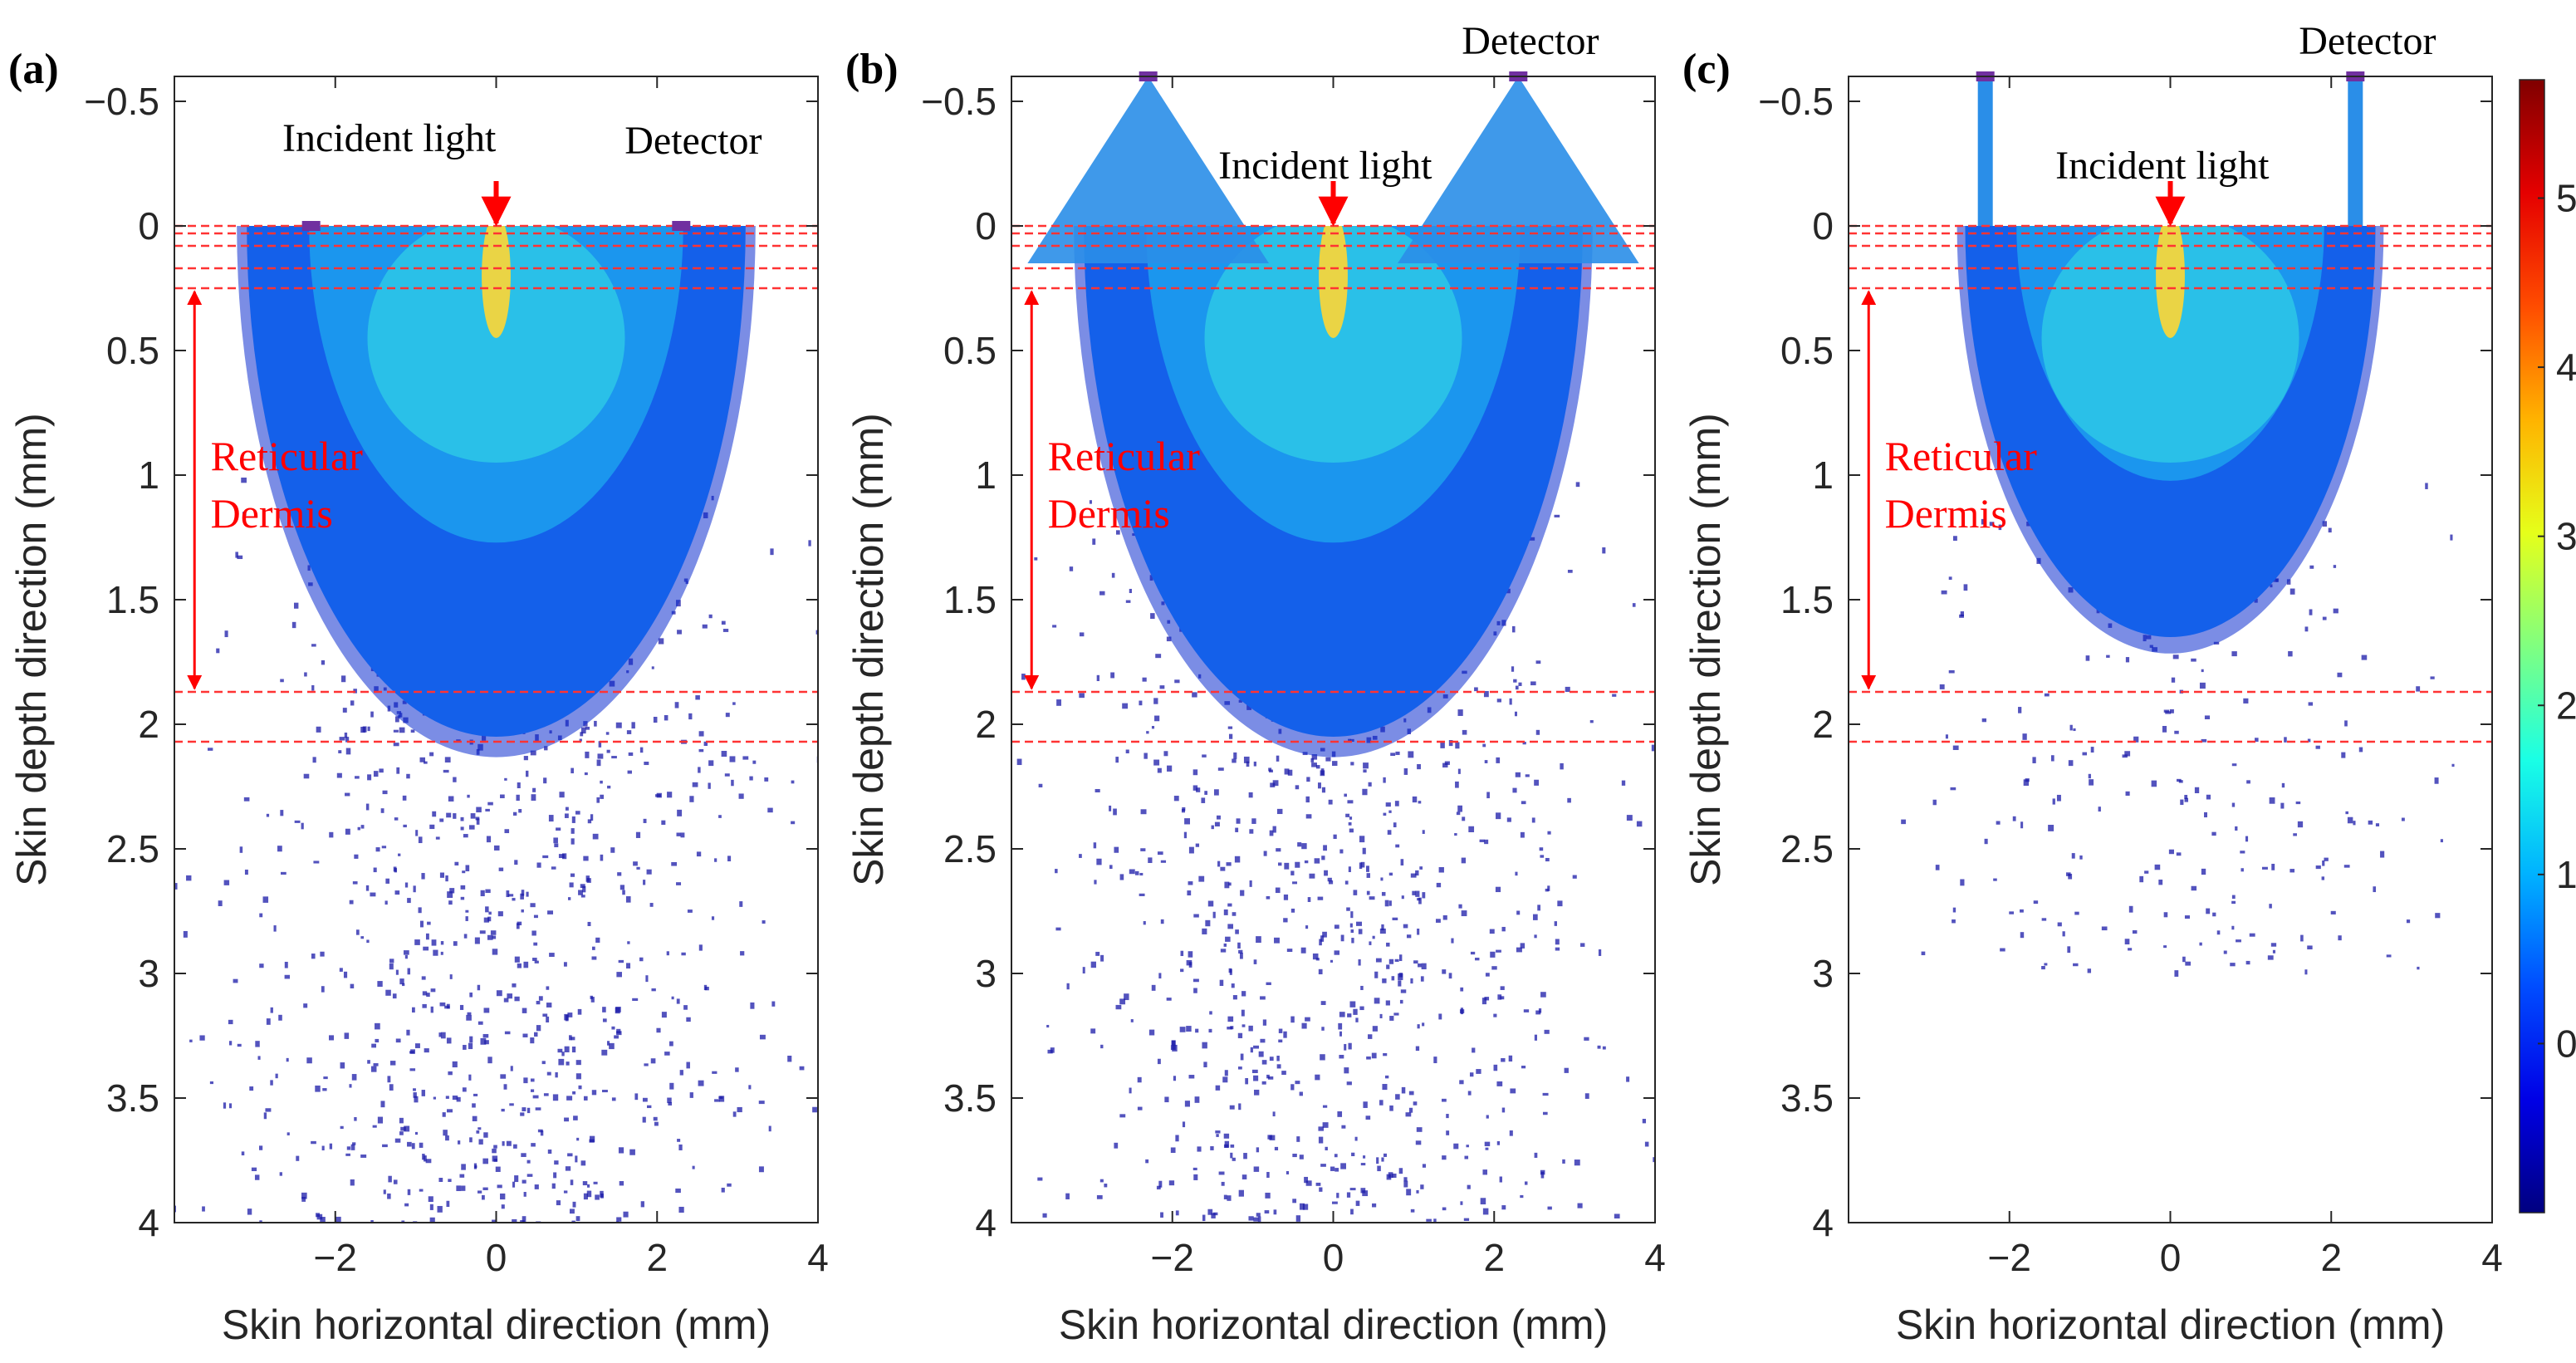 This screenshot has height=1363, width=2576. What do you see at coordinates (2566, 536) in the screenshot?
I see `colorbar-tick-label: 3` at bounding box center [2566, 536].